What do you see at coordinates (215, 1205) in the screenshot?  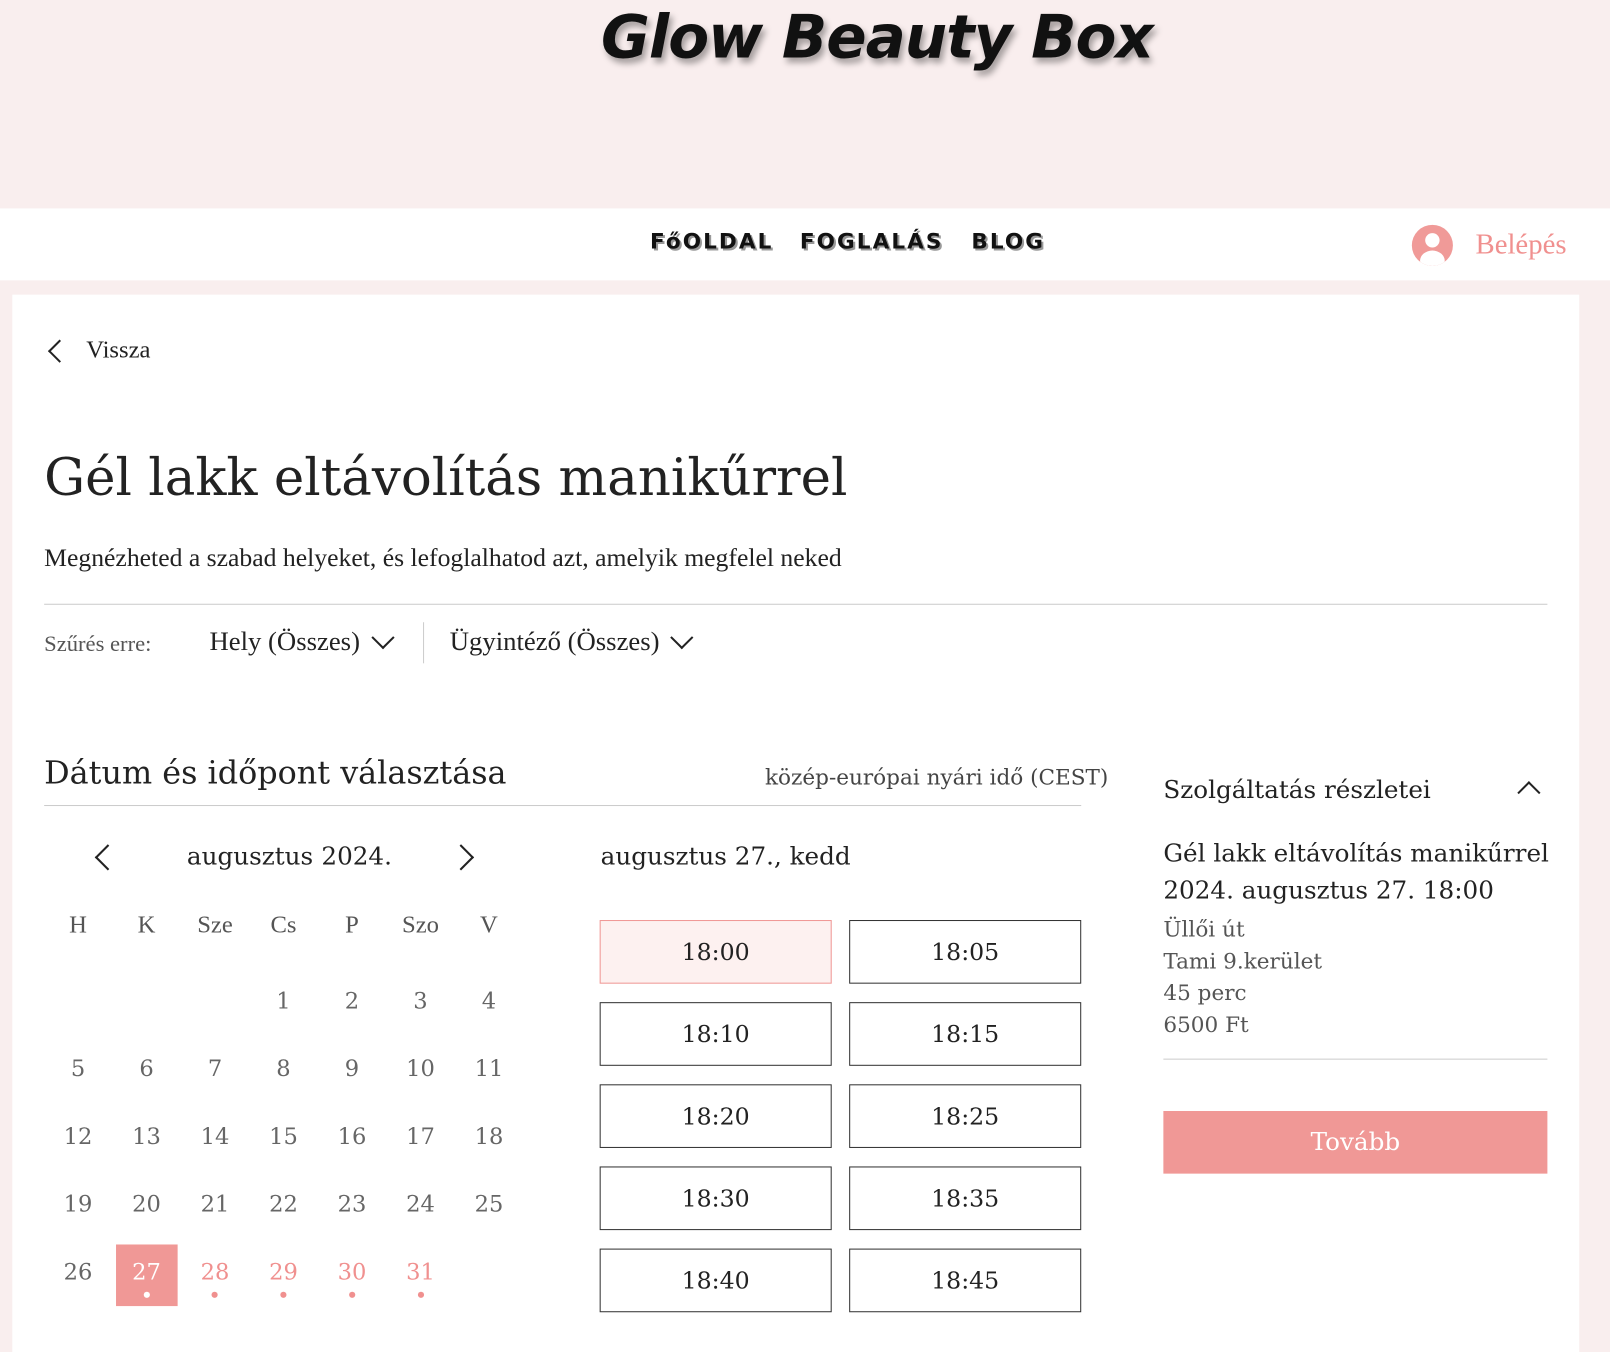 I see `calendar-day: 21` at bounding box center [215, 1205].